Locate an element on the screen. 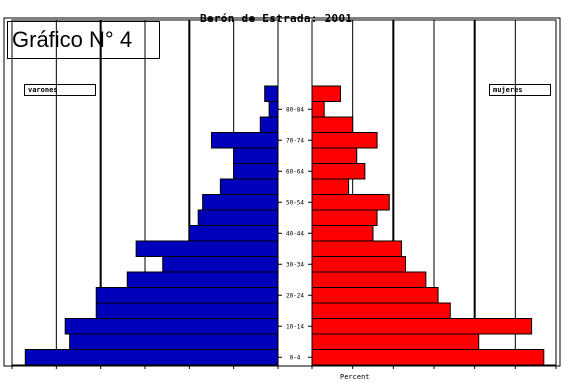  age-tick-label: 60-64 is located at coordinates (295, 171).